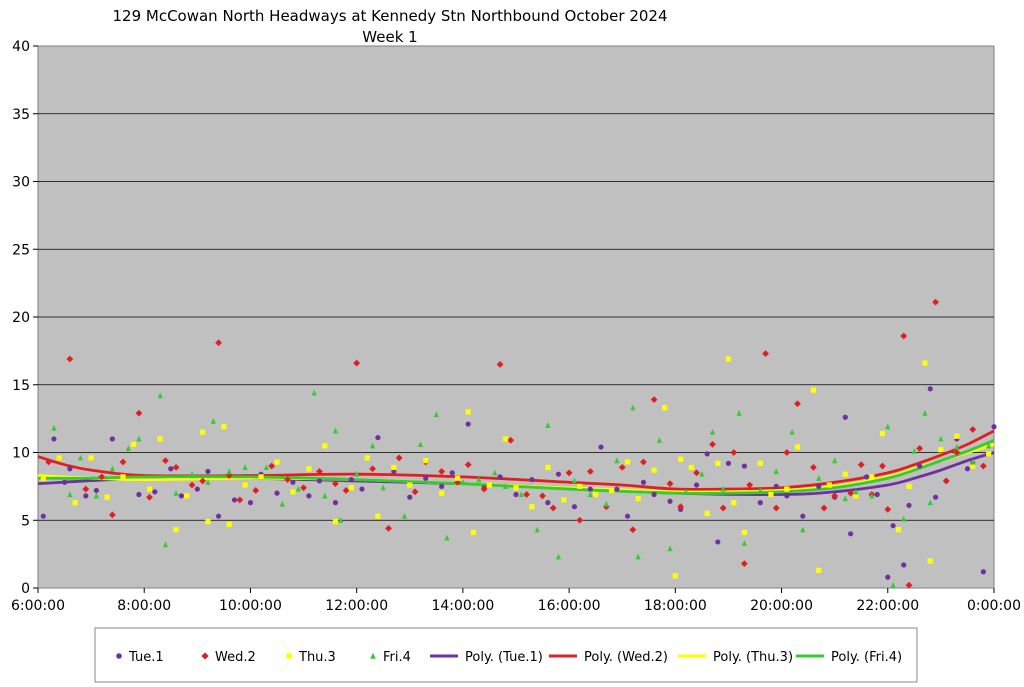  I want to click on legend-box, so click(506, 655).